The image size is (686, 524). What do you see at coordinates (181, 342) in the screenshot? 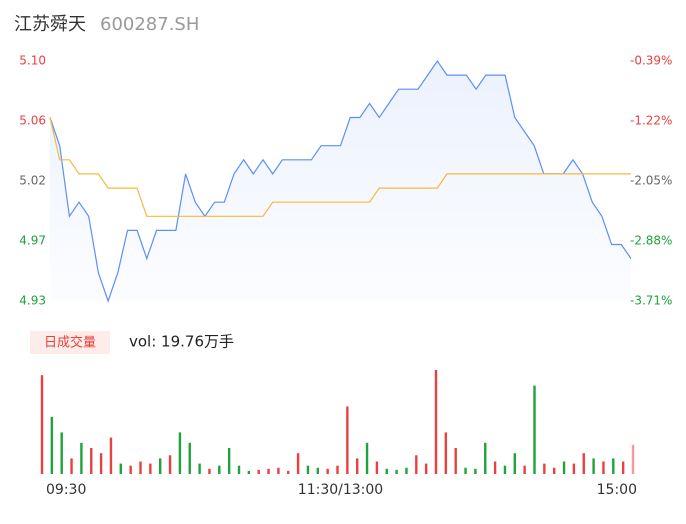
I see `volume-summary: vol: 19.76万手` at bounding box center [181, 342].